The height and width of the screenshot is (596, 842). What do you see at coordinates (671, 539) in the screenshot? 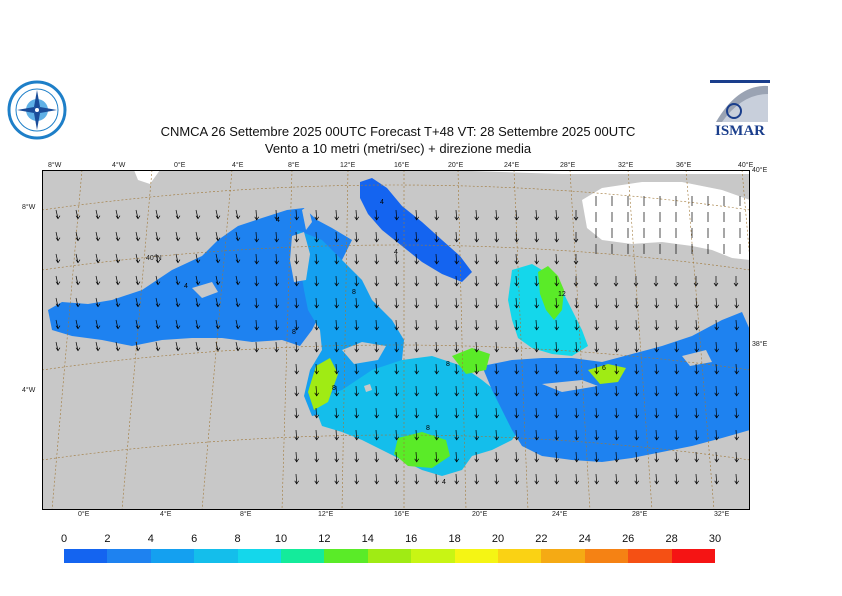
I see `color-scale-tick-label: 28` at bounding box center [671, 539].